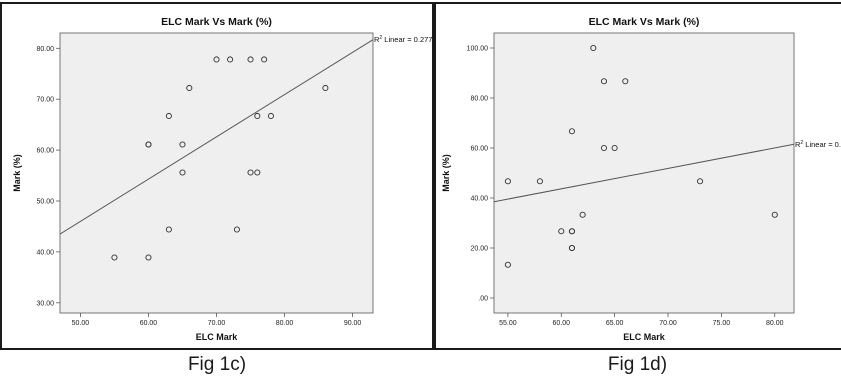 This screenshot has height=379, width=841. I want to click on y-tick-label: 20.00, so click(479, 249).